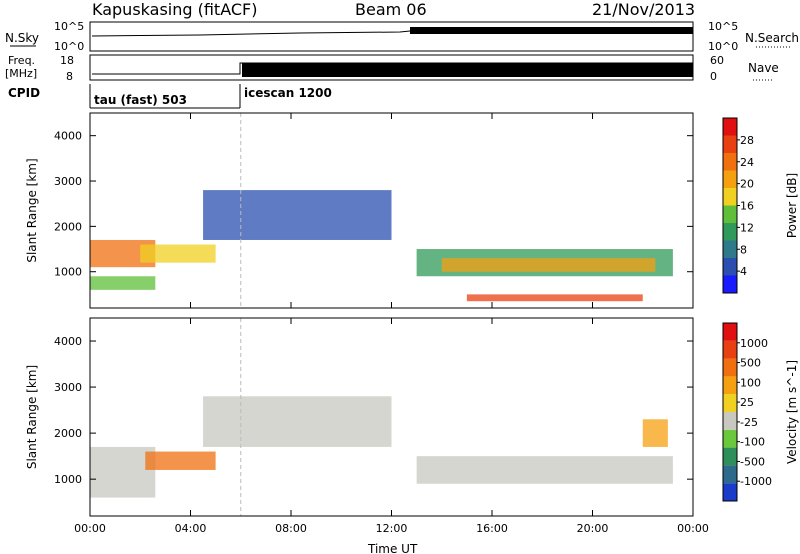  Describe the element at coordinates (747, 184) in the screenshot. I see `colorbar-label-0-4: 20` at that location.